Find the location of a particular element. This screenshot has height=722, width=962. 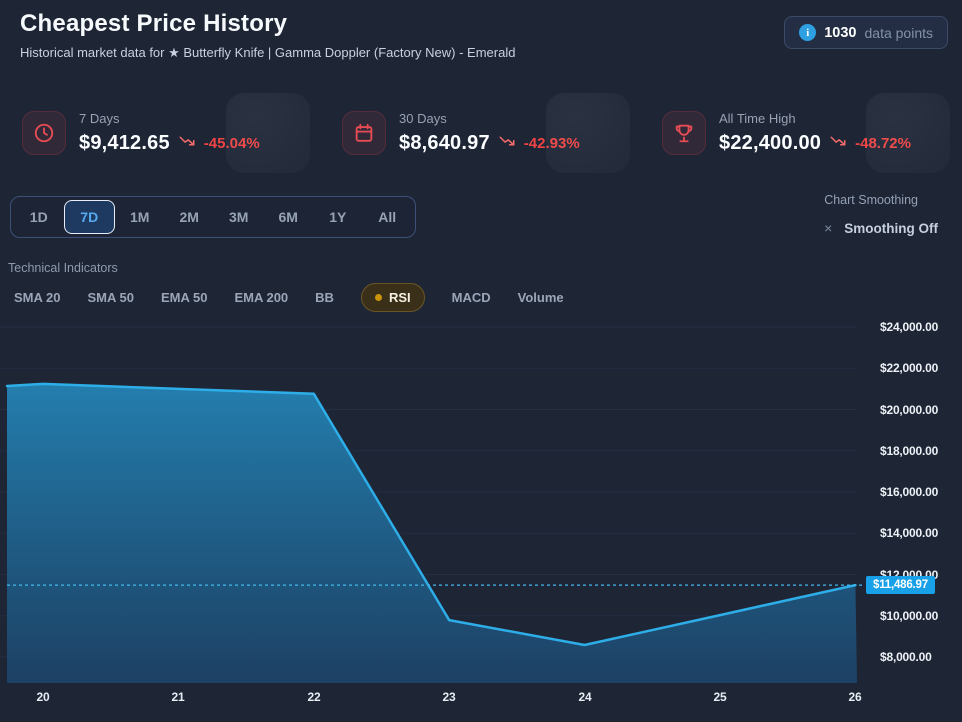

indicator-label: MACD is located at coordinates (471, 297).